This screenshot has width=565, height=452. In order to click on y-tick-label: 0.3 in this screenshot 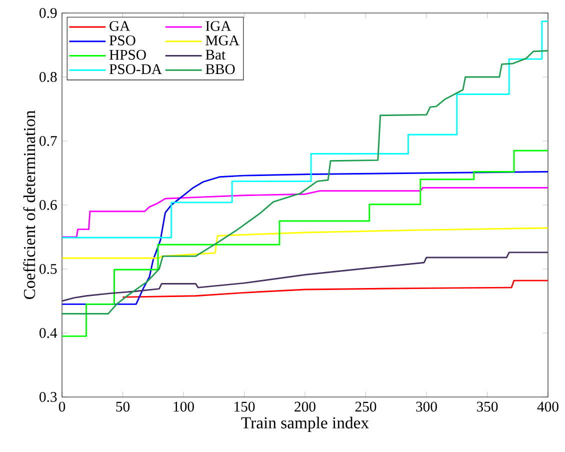, I will do `click(48, 397)`.